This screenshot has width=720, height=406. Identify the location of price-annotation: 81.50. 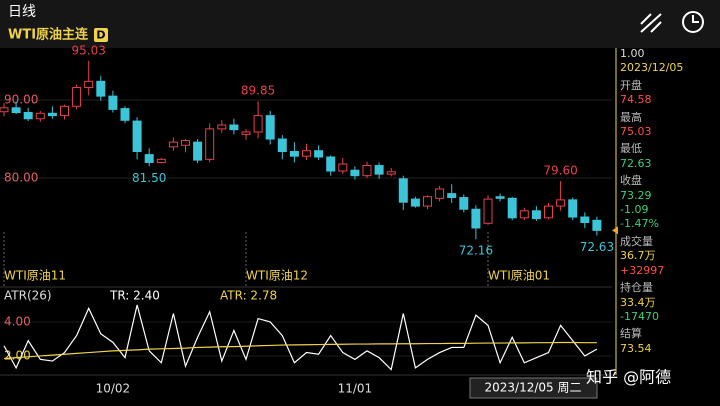
(149, 178).